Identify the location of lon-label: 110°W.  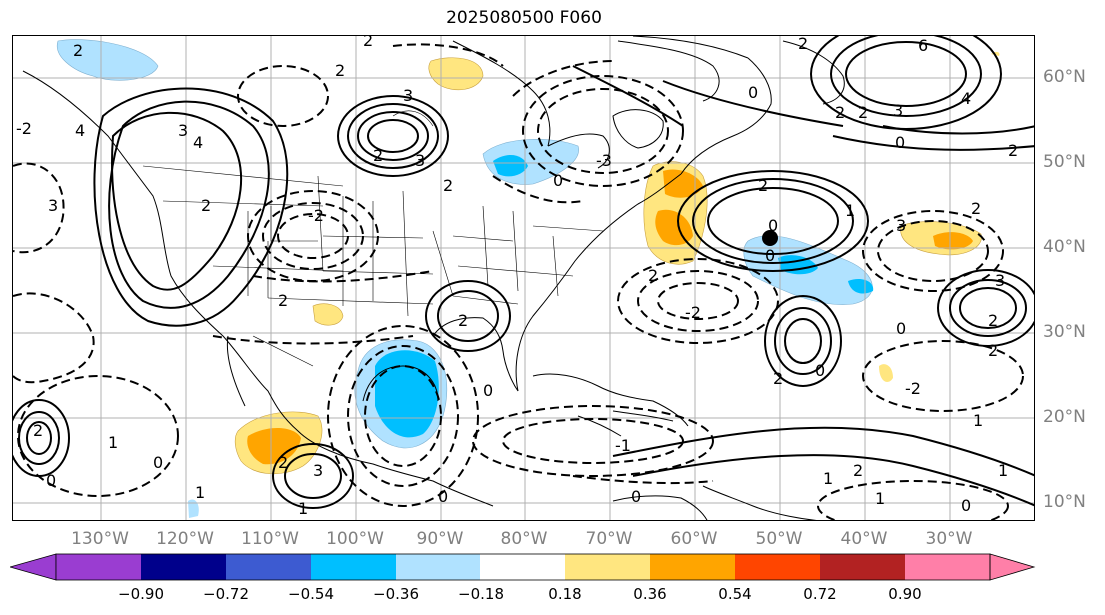
(270, 539).